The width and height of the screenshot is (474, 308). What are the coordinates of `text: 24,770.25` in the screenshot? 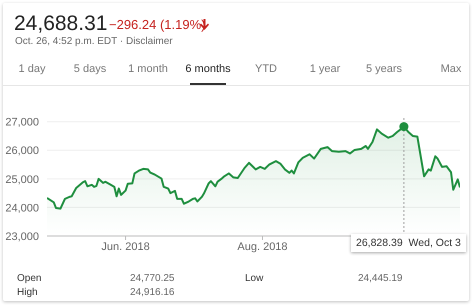 It's located at (152, 279).